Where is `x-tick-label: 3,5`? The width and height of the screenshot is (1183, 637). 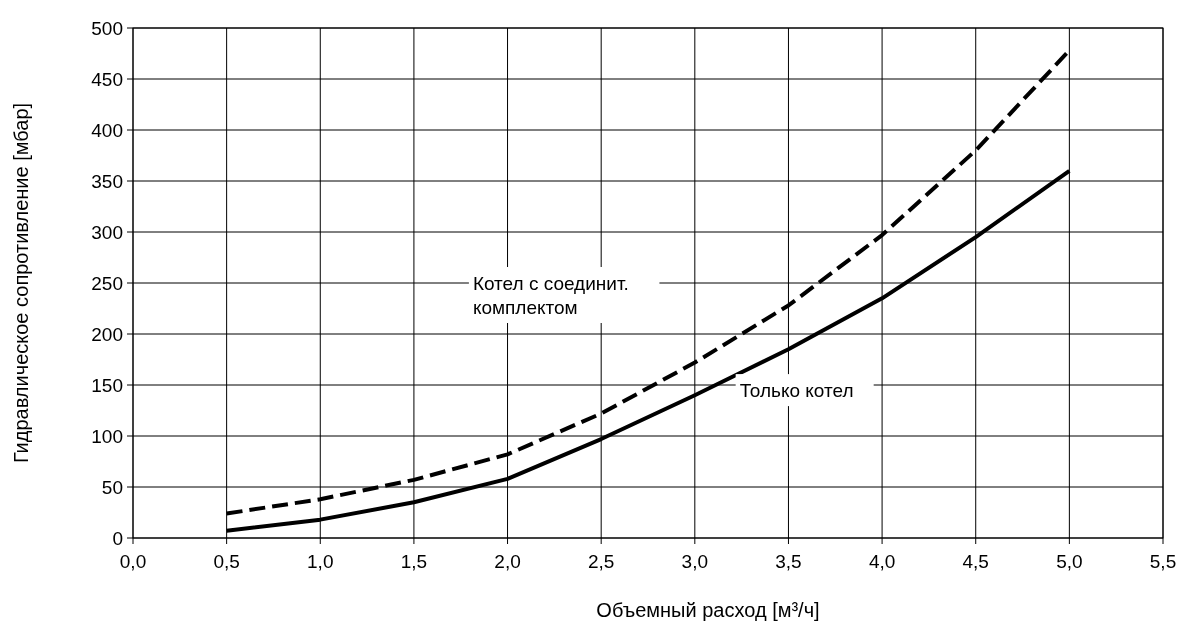
x-tick-label: 3,5 is located at coordinates (788, 561).